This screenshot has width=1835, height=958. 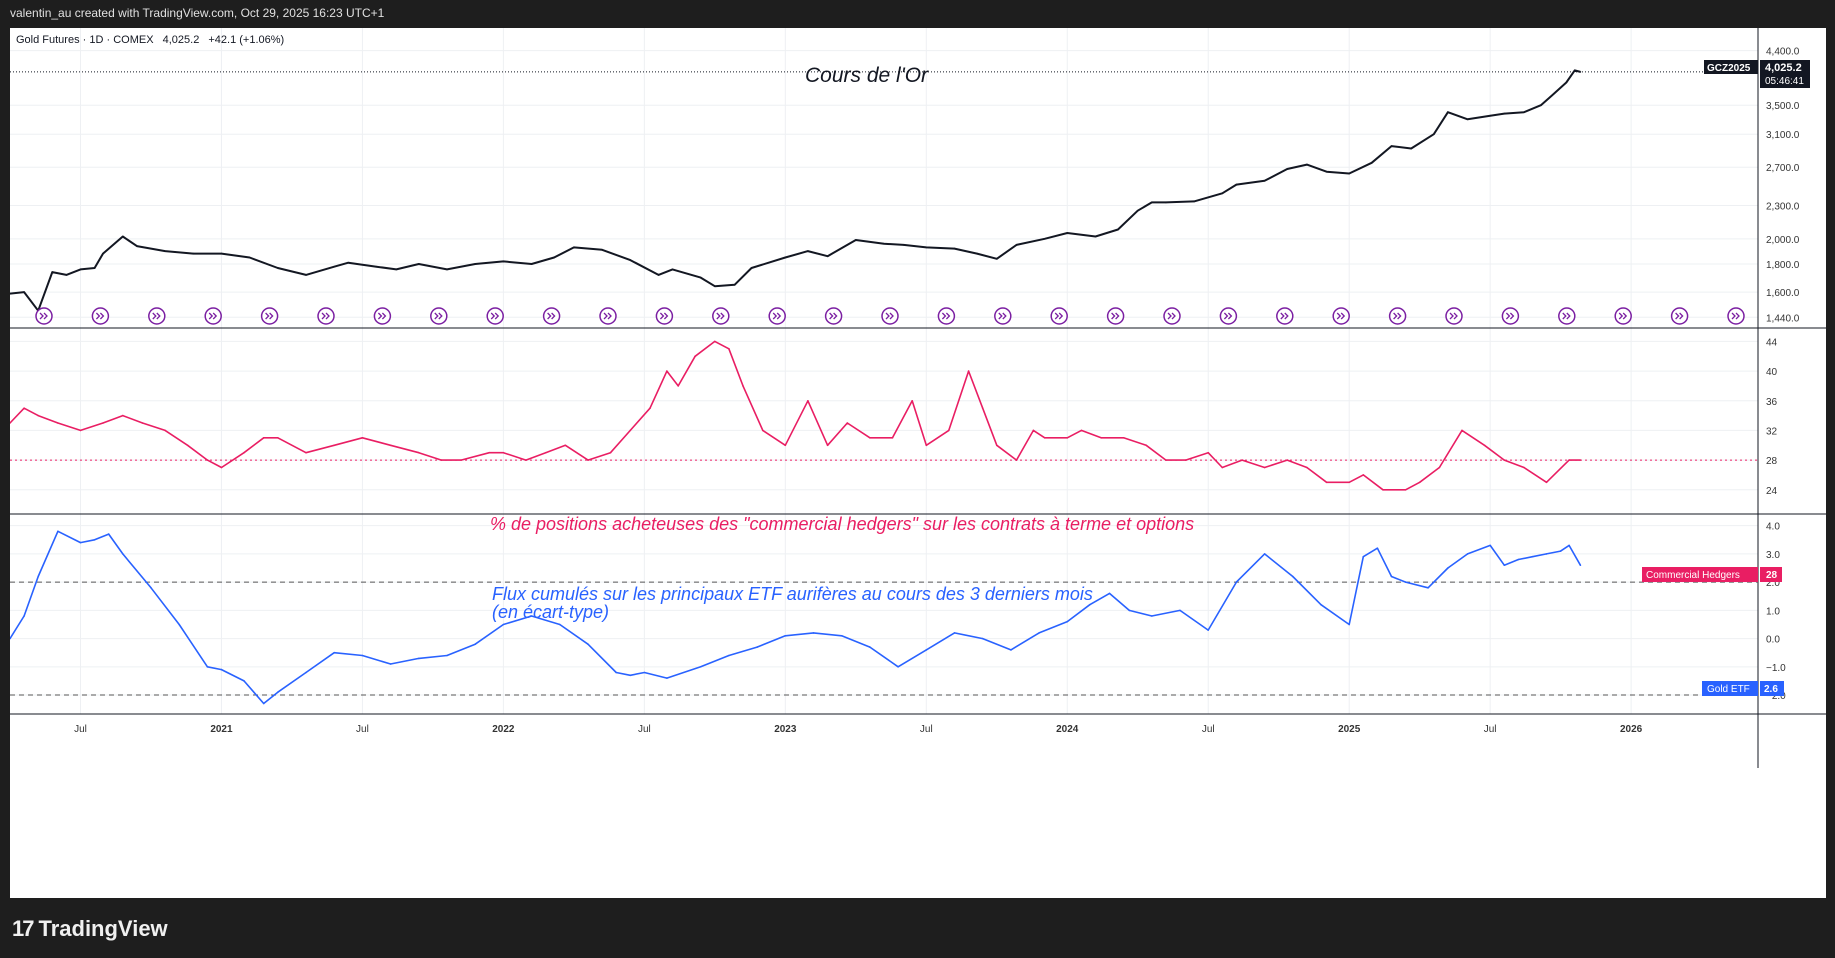 What do you see at coordinates (550, 612) in the screenshot?
I see `etf-pane-subtitle: (en écart-type)` at bounding box center [550, 612].